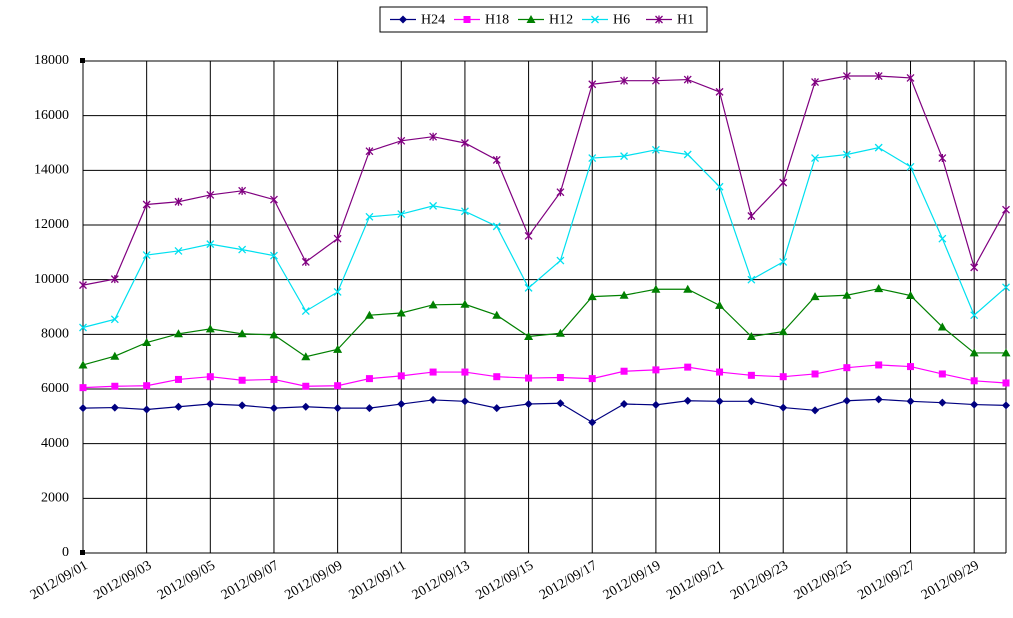 The width and height of the screenshot is (1013, 618). I want to click on x-tick-label: 2012/09/17, so click(568, 580).